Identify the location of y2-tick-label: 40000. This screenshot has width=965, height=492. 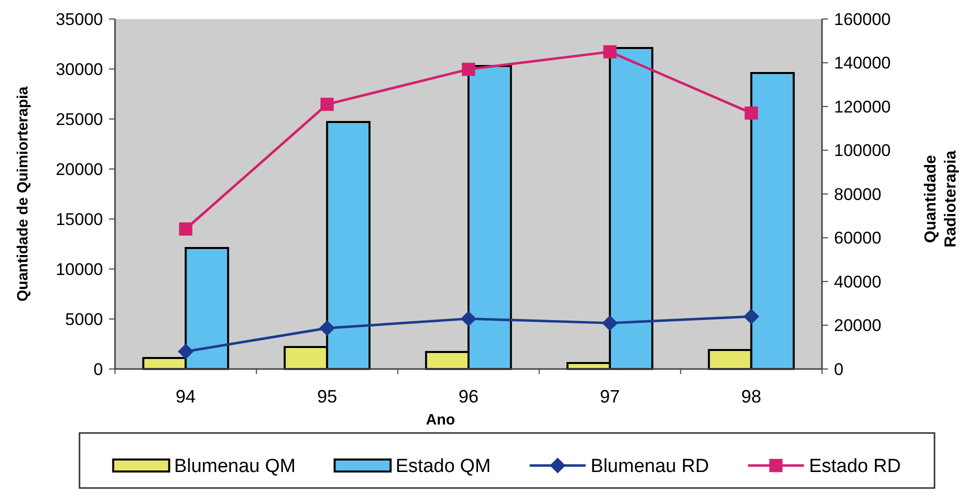
(858, 282).